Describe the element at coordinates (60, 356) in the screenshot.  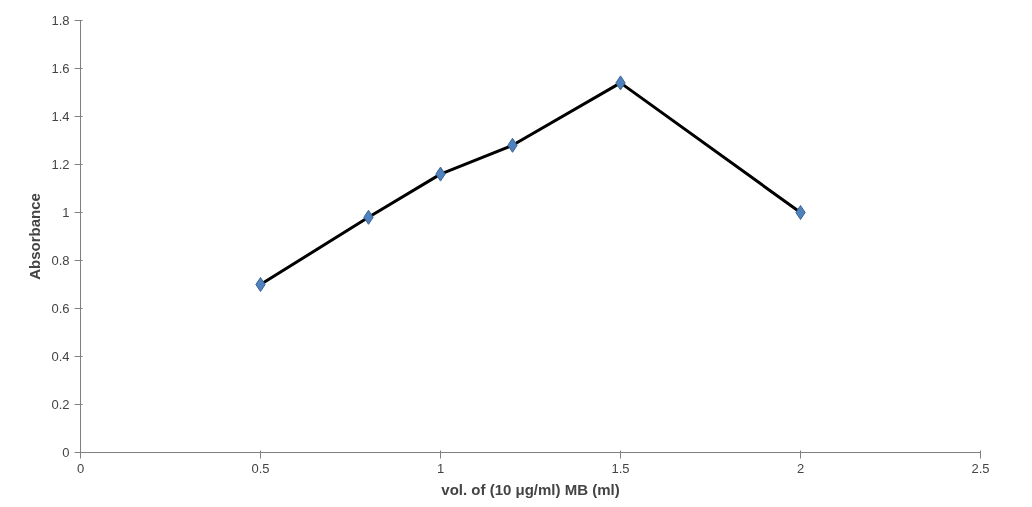
I see `y-tick-label: 0.4` at that location.